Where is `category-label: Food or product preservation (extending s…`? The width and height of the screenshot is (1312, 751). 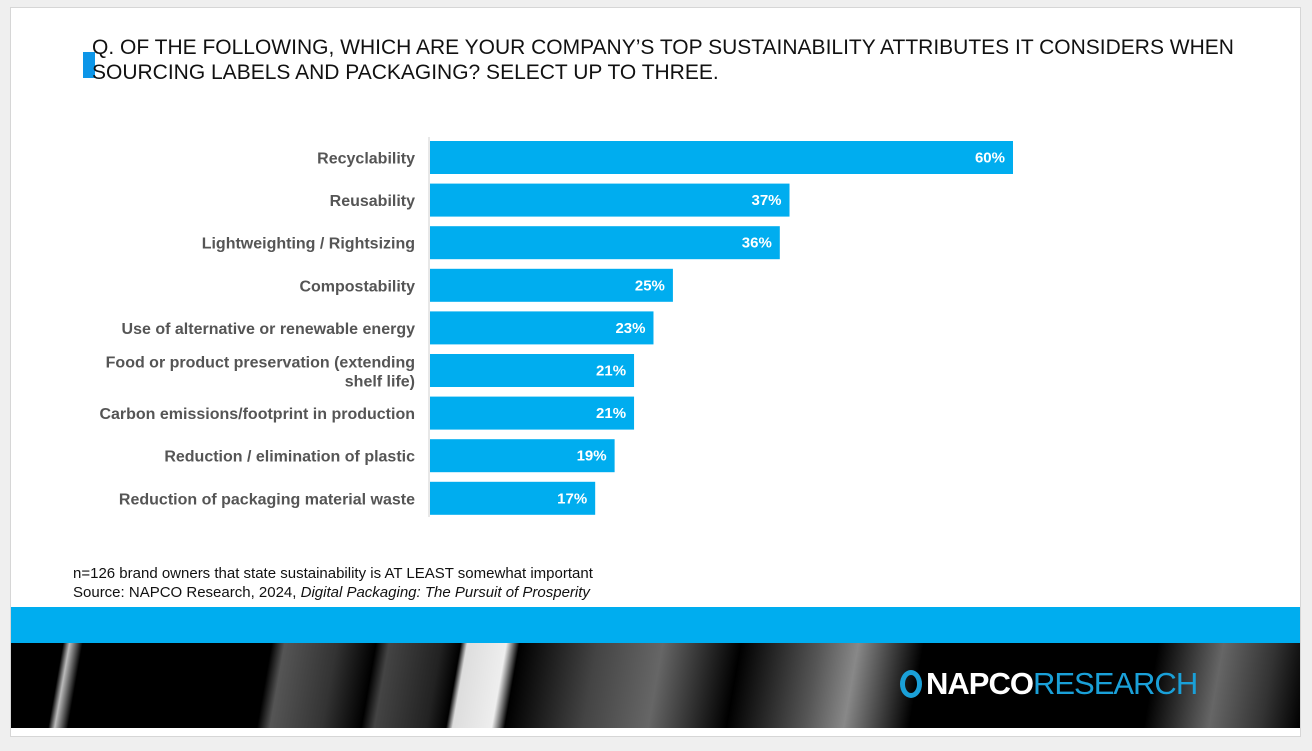 category-label: Food or product preservation (extending s… is located at coordinates (260, 373).